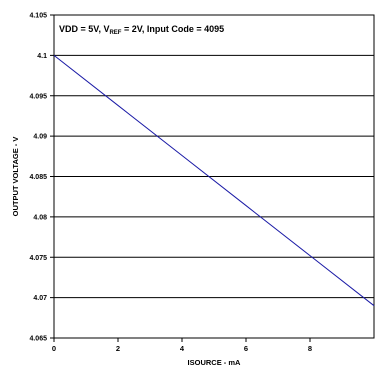  I want to click on y-tick-label: 4.105, so click(38, 16).